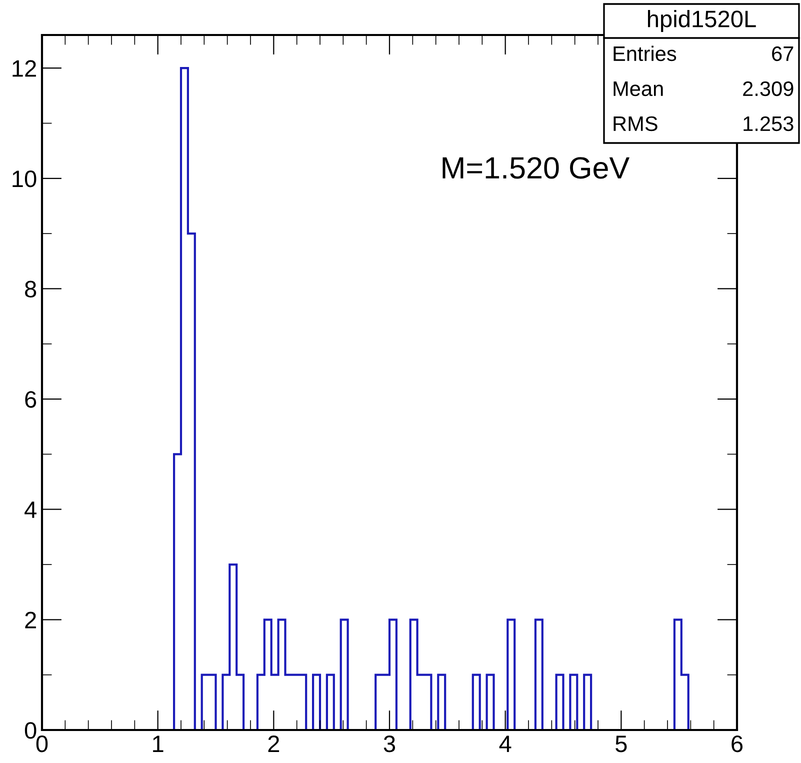 The width and height of the screenshot is (801, 763). Describe the element at coordinates (536, 168) in the screenshot. I see `annotation: M=1.520 GeV` at that location.